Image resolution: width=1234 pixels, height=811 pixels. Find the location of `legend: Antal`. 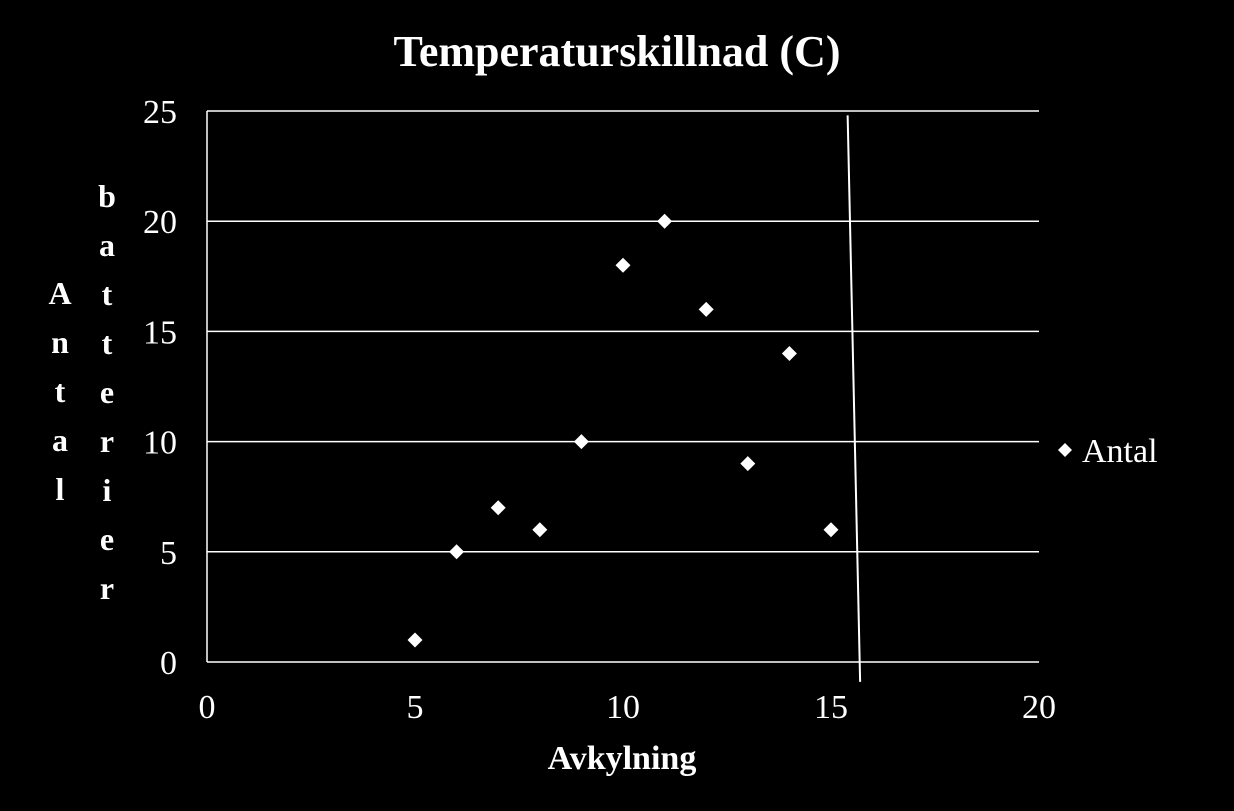

legend: Antal is located at coordinates (1108, 451).